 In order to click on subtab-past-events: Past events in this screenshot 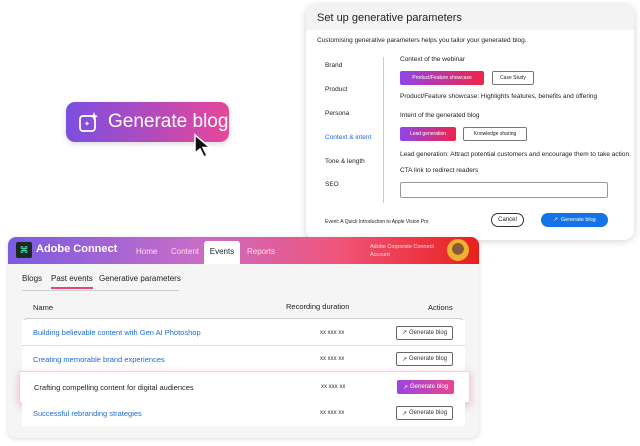, I will do `click(72, 281)`.